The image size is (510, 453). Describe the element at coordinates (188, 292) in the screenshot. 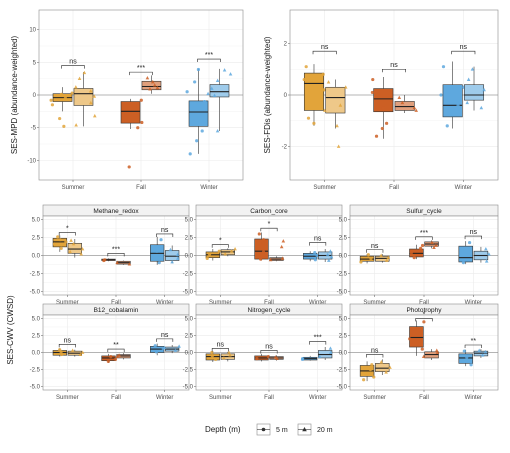

I see `y-tick-label: -5.0` at that location.